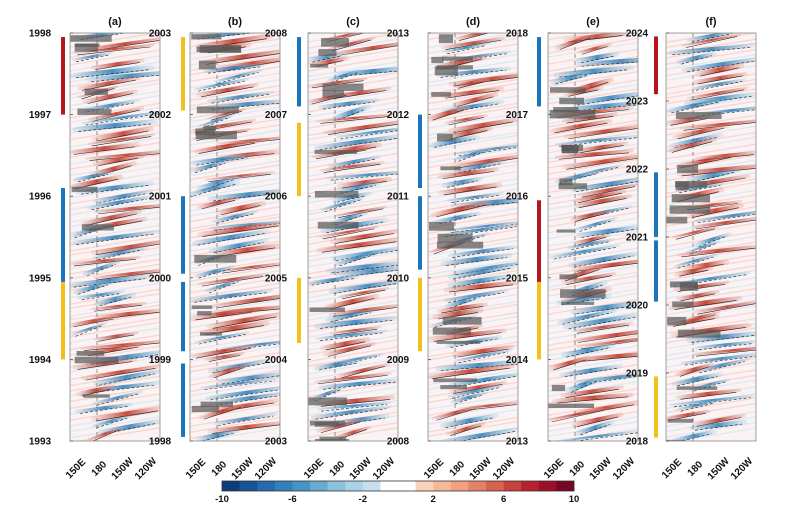 The width and height of the screenshot is (789, 505). I want to click on year-tick-label: 2011, so click(398, 197).